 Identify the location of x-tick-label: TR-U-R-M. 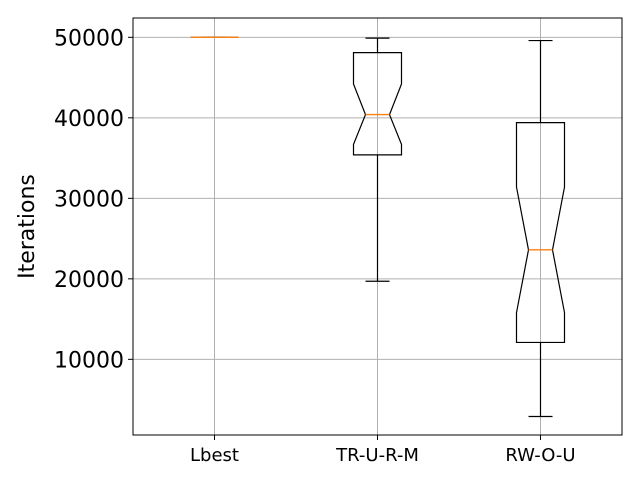
(377, 455).